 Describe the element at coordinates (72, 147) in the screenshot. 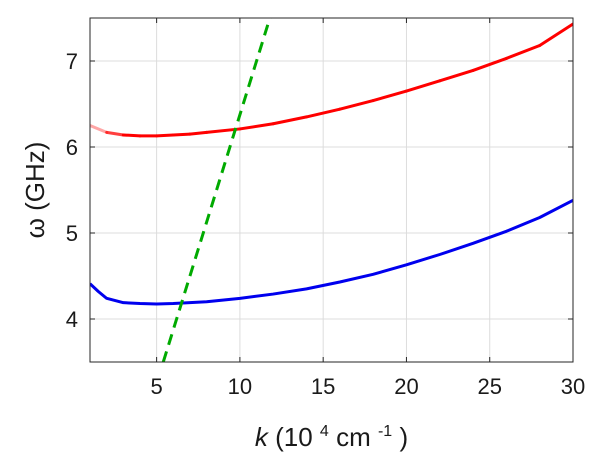

I see `y-tick-label: 6` at that location.